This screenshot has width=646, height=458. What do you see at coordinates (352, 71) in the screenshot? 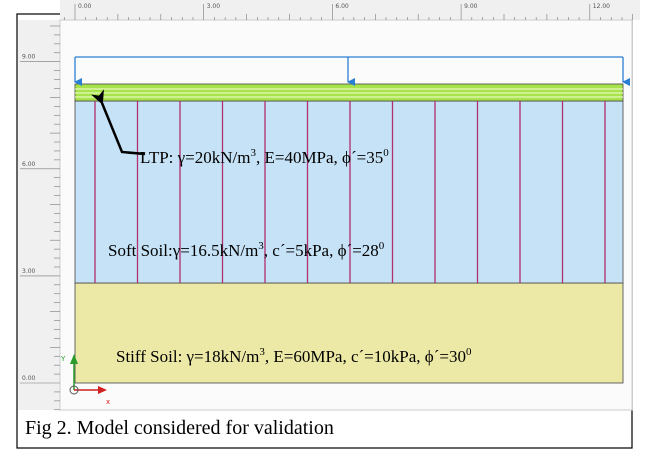
I see `load` at bounding box center [352, 71].